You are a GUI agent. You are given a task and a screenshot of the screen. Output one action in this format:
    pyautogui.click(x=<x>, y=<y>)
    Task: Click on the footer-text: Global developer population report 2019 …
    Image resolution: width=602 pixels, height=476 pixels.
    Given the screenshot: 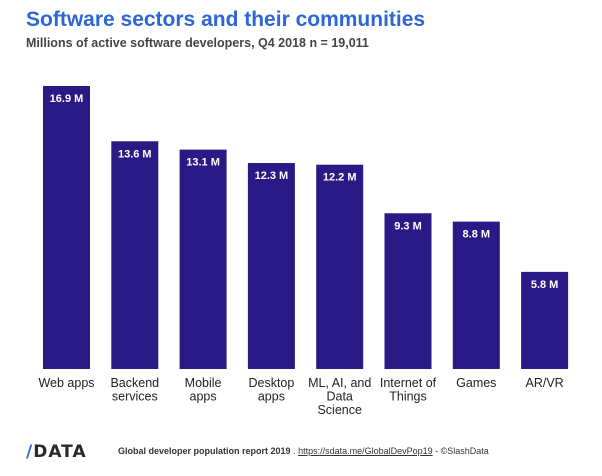 What is the action you would take?
    pyautogui.click(x=303, y=451)
    